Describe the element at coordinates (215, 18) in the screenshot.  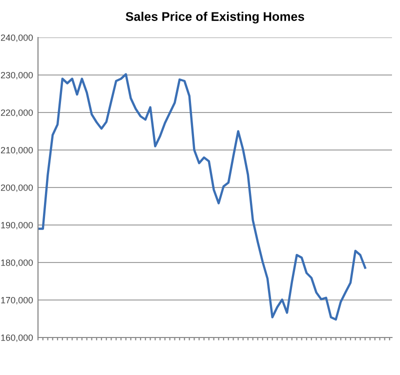
I see `chart-title: Sales Price of Existing Homes` at that location.